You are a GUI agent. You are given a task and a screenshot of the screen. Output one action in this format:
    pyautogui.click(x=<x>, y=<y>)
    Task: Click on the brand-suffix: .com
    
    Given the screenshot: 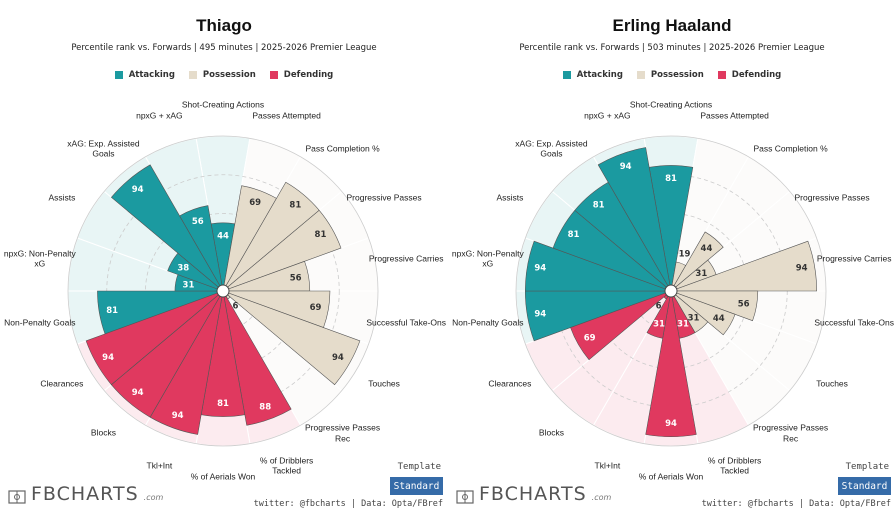 What is the action you would take?
    pyautogui.click(x=601, y=497)
    